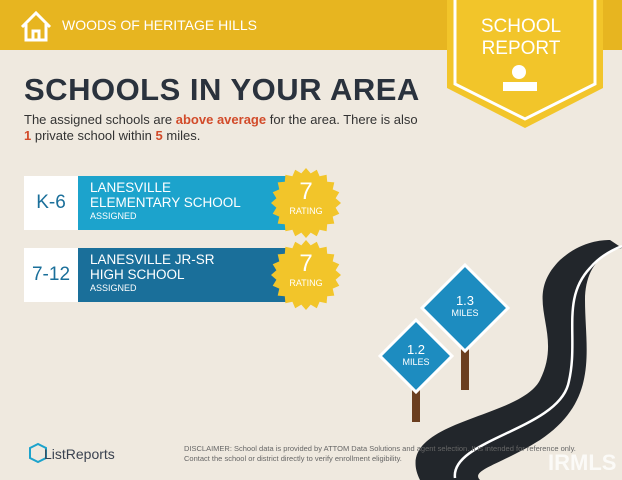 The image size is (622, 480). I want to click on intro-highlight: above average, so click(221, 119).